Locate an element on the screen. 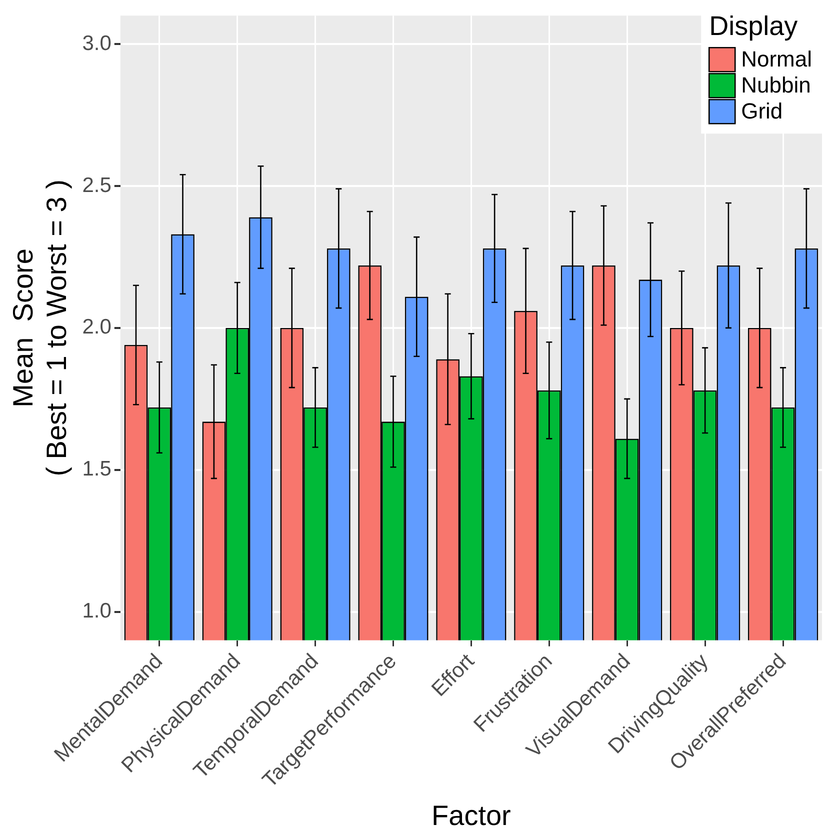 This screenshot has height=838, width=830. legend-label: Nubbin is located at coordinates (776, 85).